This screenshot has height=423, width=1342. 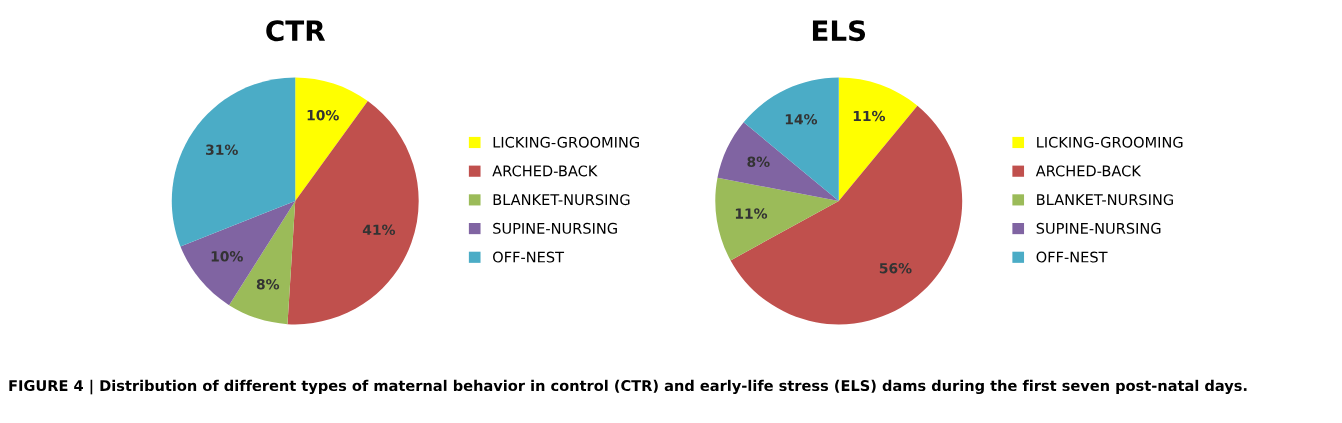 What do you see at coordinates (801, 119) in the screenshot?
I see `data-label: 14%` at bounding box center [801, 119].